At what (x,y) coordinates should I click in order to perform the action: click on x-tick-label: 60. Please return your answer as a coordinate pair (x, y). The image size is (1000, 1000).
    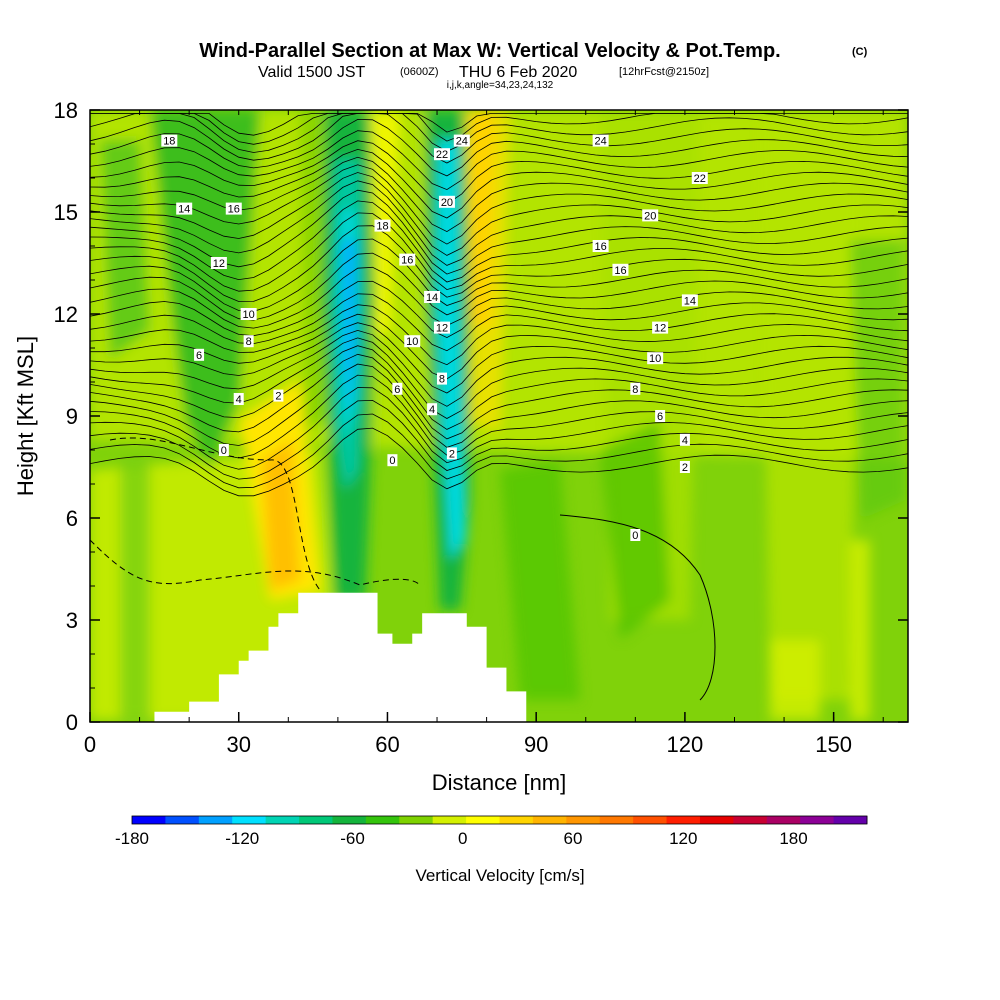
    Looking at the image, I should click on (387, 744).